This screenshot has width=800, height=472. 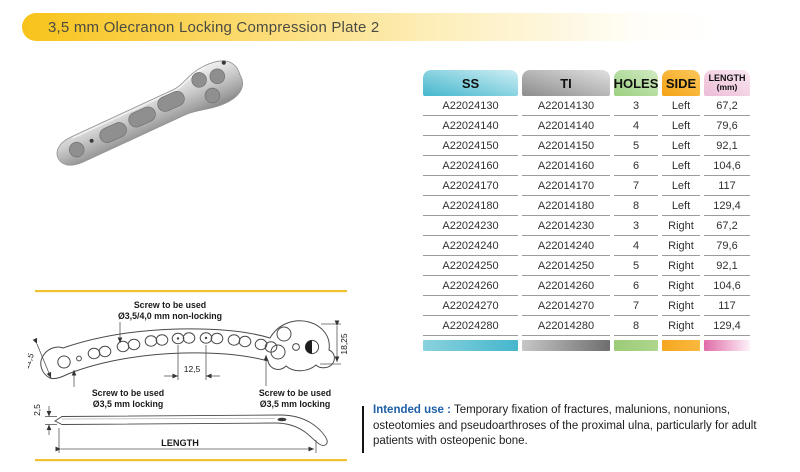 What do you see at coordinates (727, 77) in the screenshot?
I see `column-header-length-label: LENGTH` at bounding box center [727, 77].